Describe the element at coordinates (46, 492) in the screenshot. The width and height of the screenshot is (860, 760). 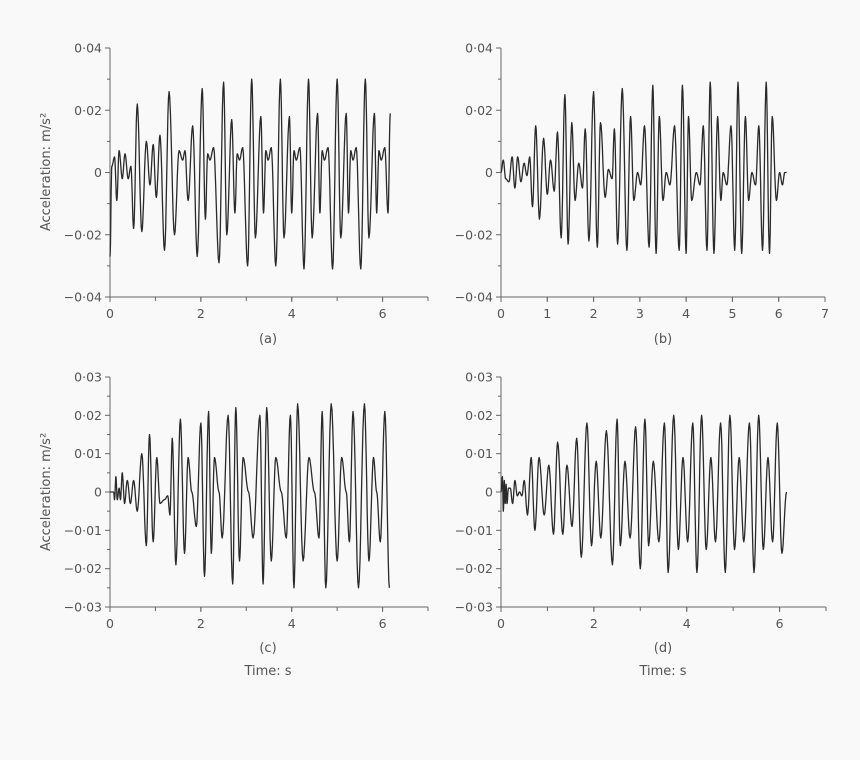
I see `y-axis-label-bottom: Acceleration: m/s²` at that location.